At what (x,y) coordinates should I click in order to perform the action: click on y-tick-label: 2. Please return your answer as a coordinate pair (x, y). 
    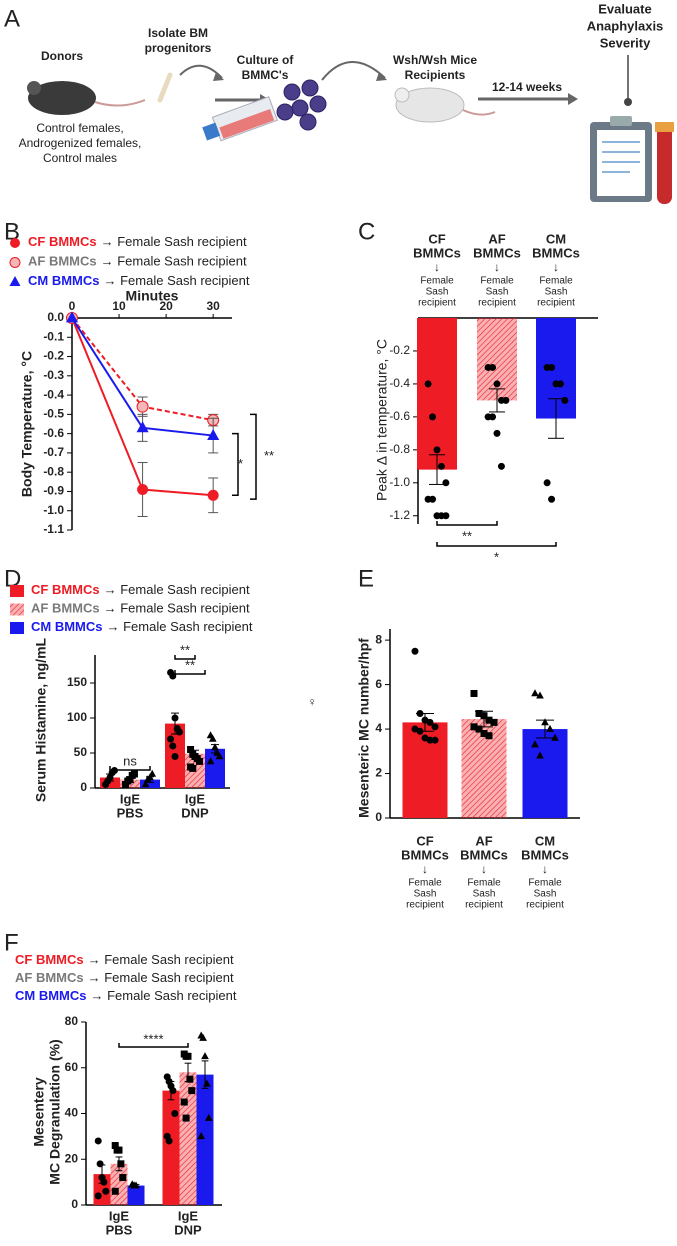
    Looking at the image, I should click on (378, 773).